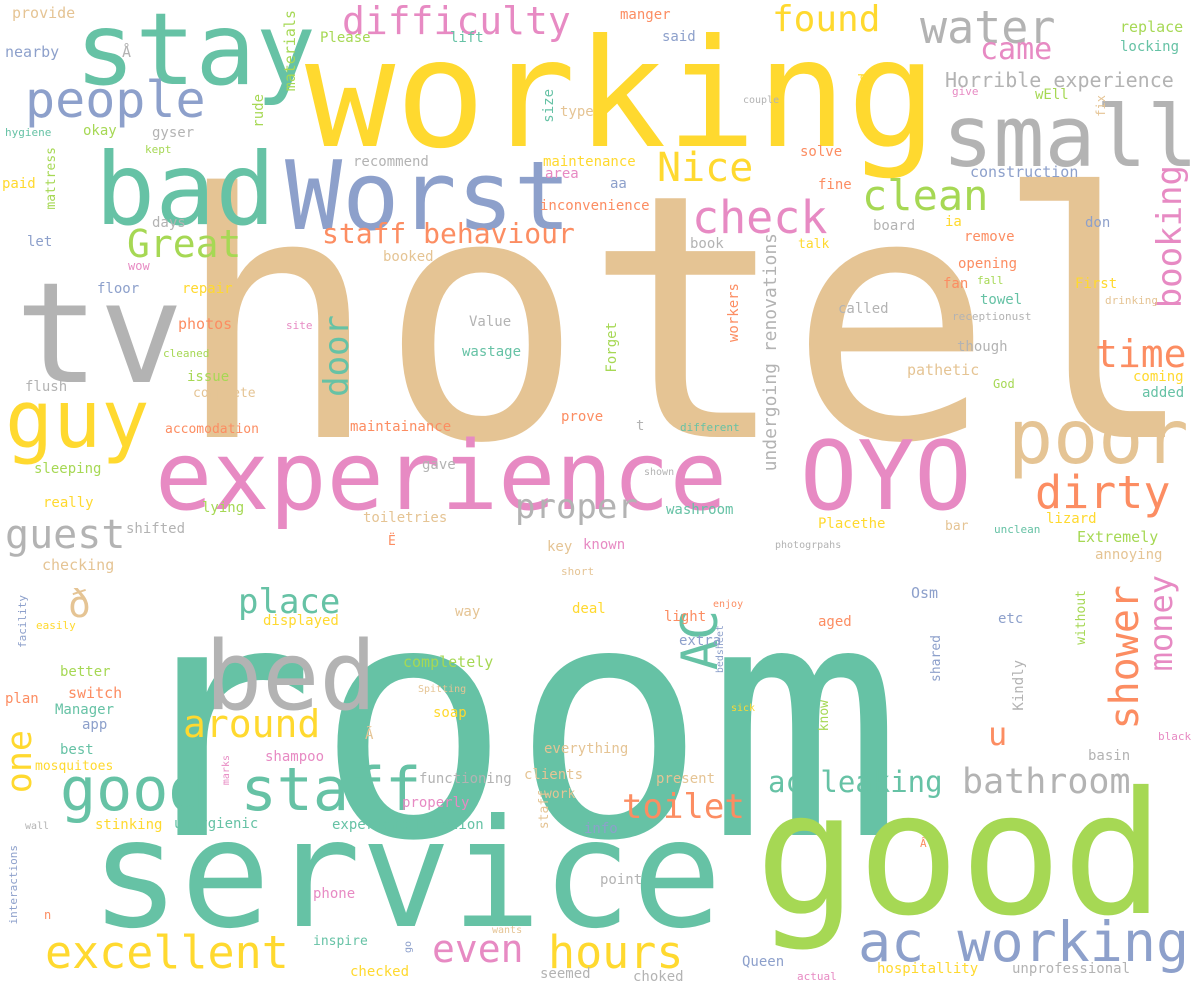  I want to click on cloud-word: issue, so click(208, 377).